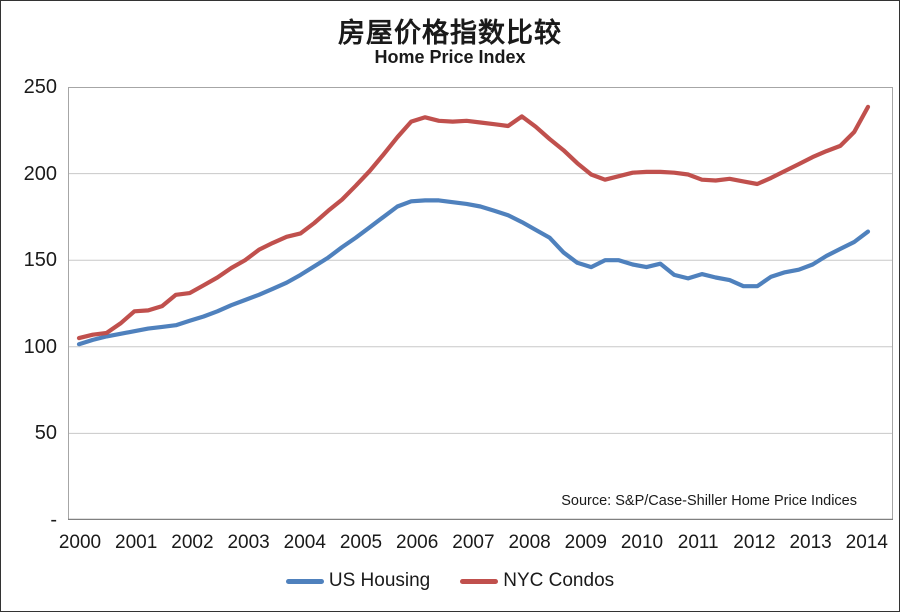  I want to click on legend-item-nyc-condos: NYC Condos, so click(537, 581).